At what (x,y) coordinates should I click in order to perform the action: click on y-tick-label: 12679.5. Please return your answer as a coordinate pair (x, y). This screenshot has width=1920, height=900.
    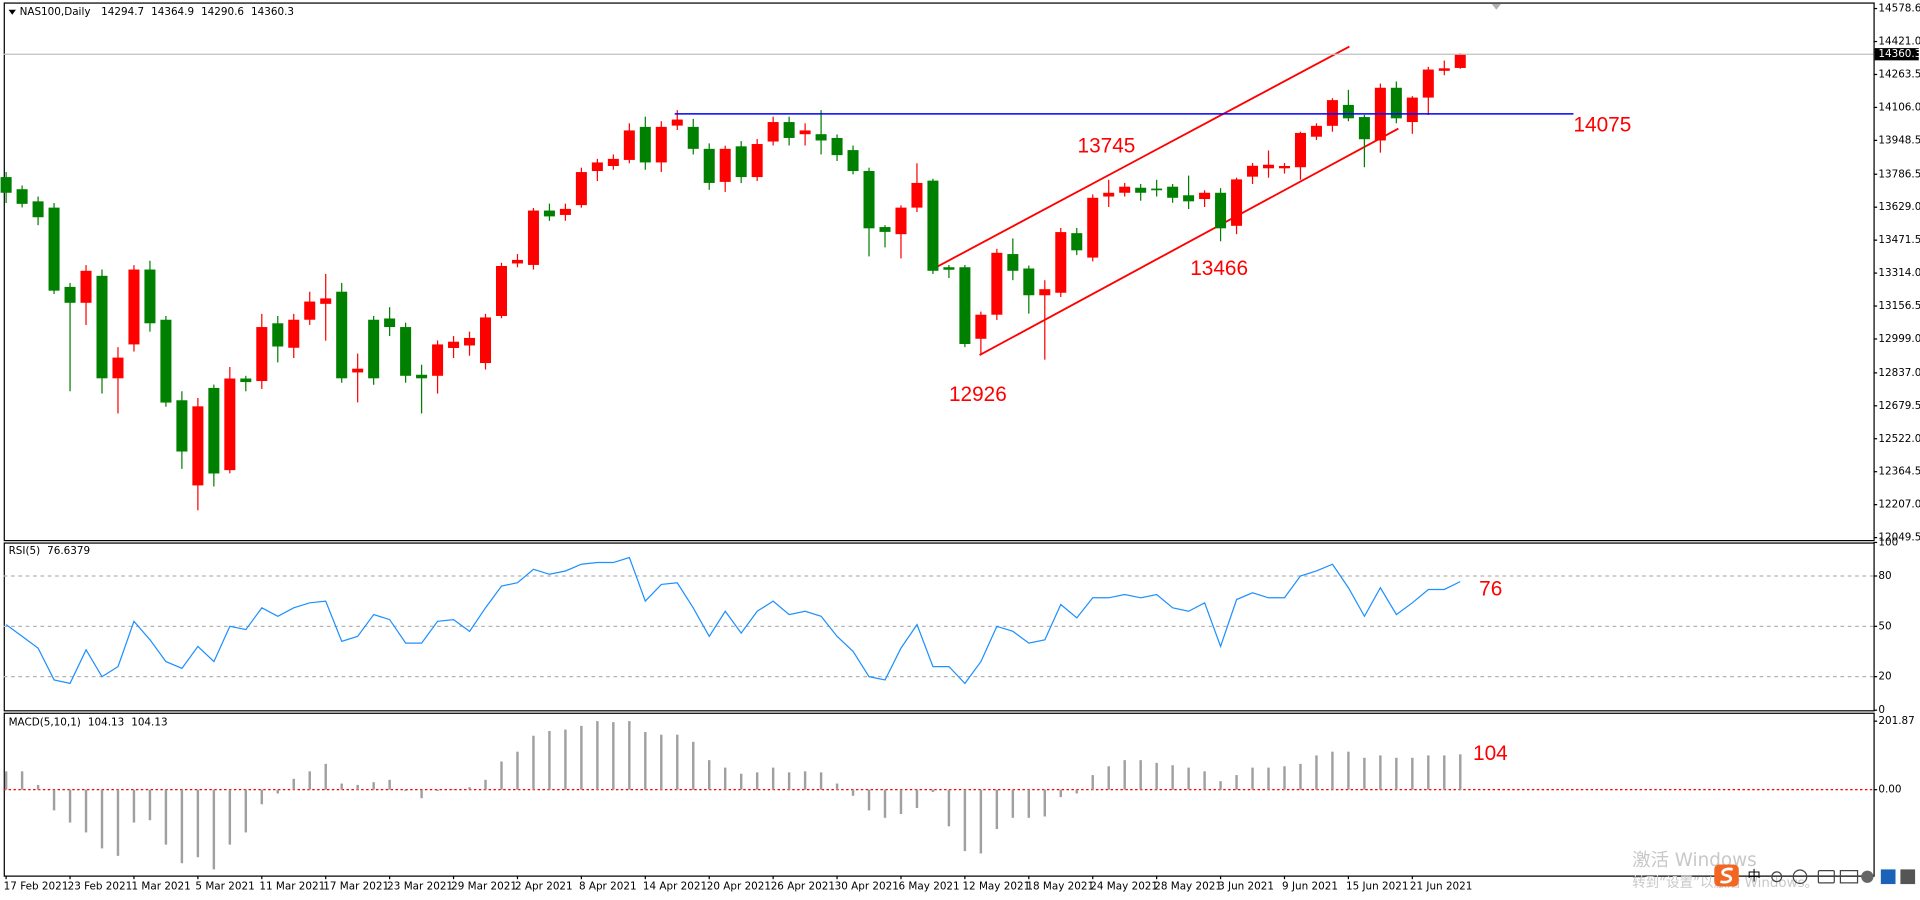
    Looking at the image, I should click on (1899, 406).